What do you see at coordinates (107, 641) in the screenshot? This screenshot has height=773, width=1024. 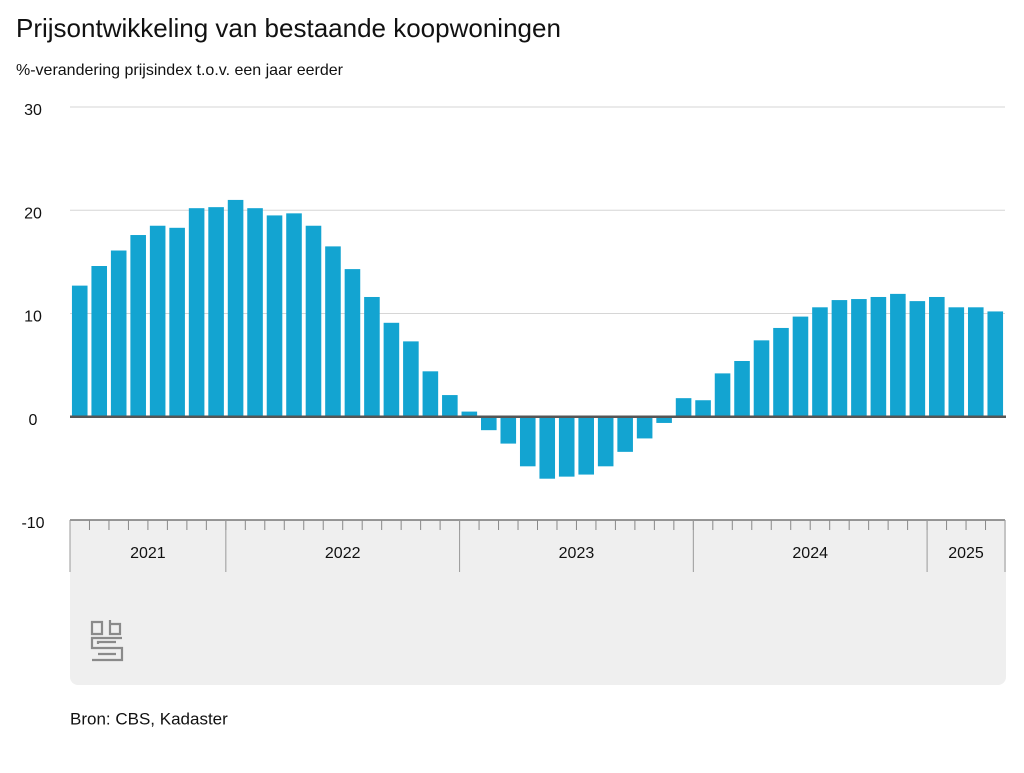 I see `cbs-logo` at bounding box center [107, 641].